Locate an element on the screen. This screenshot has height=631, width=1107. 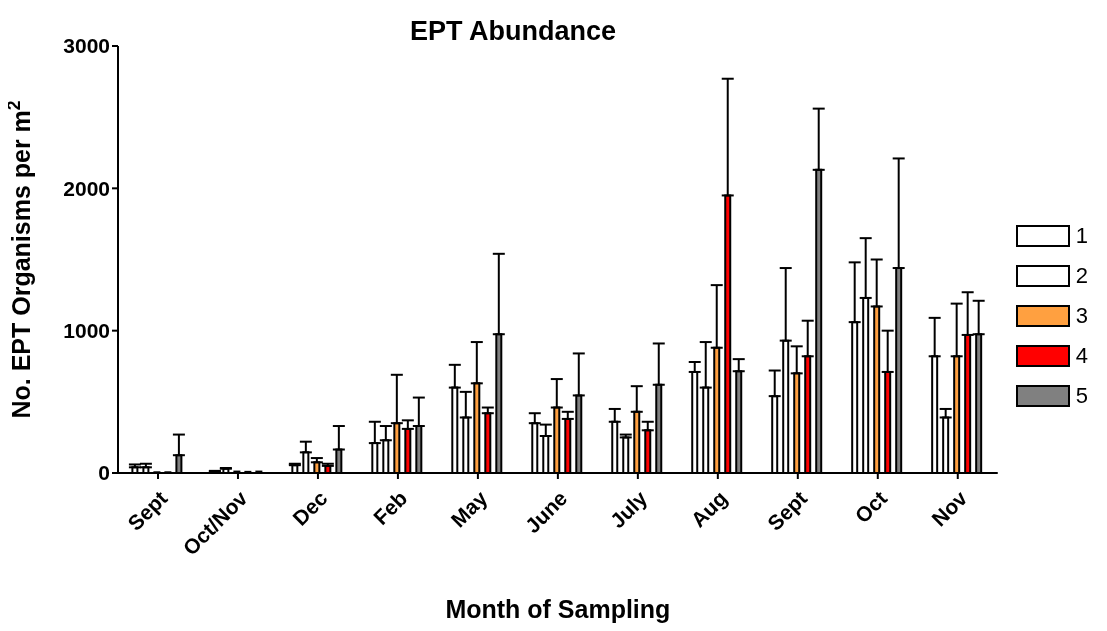
legend-label: 5 is located at coordinates (1081, 395).